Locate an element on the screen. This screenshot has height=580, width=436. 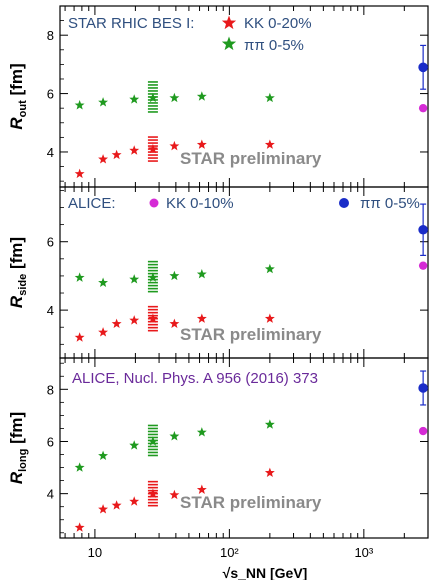
star-preliminary-label-middle: STAR preliminary is located at coordinates (251, 334).